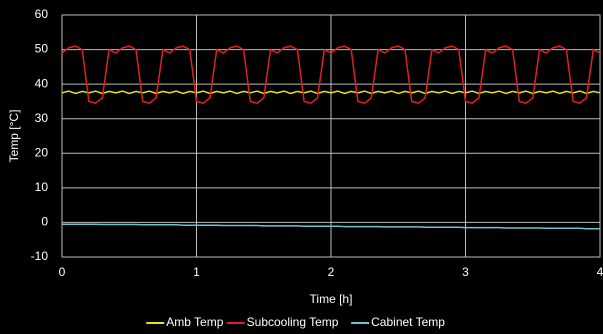 The width and height of the screenshot is (603, 334). What do you see at coordinates (62, 272) in the screenshot?
I see `x-tick-label: 0` at bounding box center [62, 272].